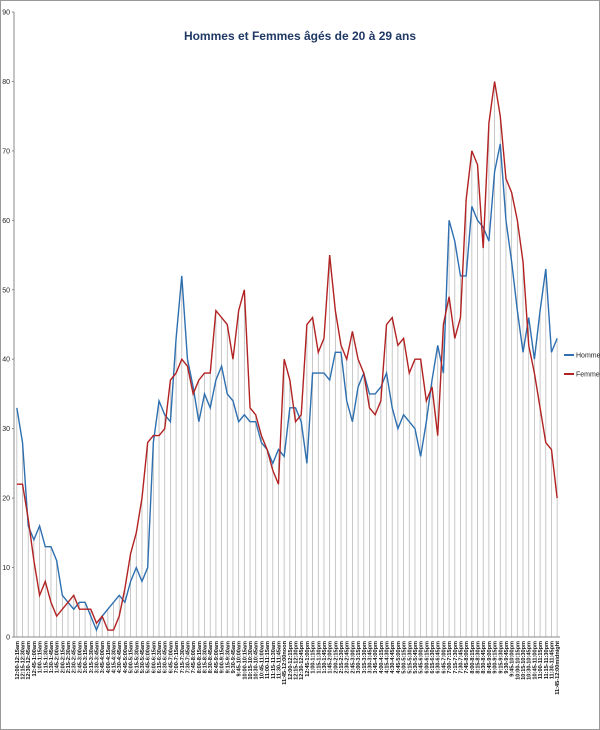 Image resolution: width=600 pixels, height=730 pixels. What do you see at coordinates (353, 657) in the screenshot?
I see `x-tick-label: 2:45-3:00pm` at bounding box center [353, 657].